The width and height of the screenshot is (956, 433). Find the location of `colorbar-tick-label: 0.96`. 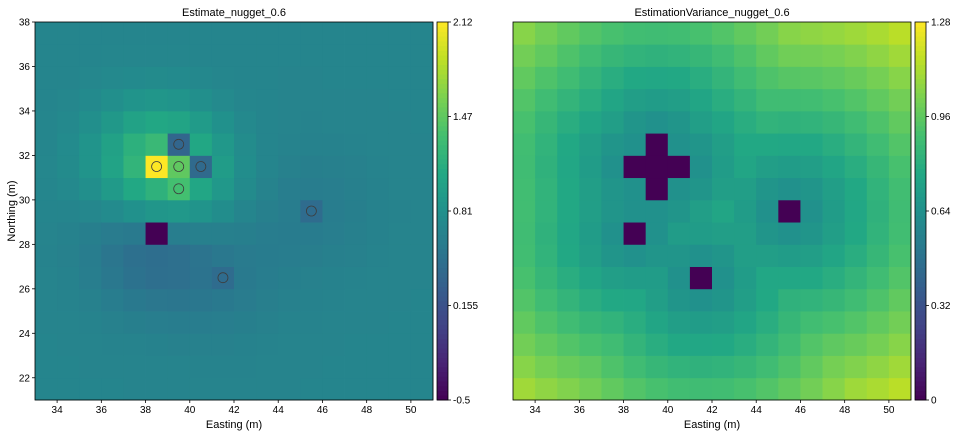

colorbar-tick-label: 0.96 is located at coordinates (941, 117).